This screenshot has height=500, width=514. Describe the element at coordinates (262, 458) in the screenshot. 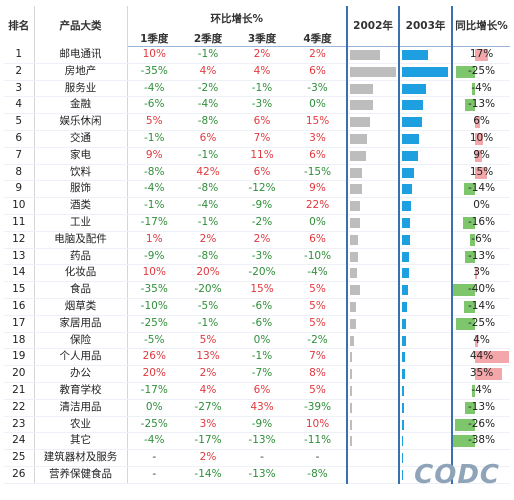

I see `quarter-cell: -` at that location.